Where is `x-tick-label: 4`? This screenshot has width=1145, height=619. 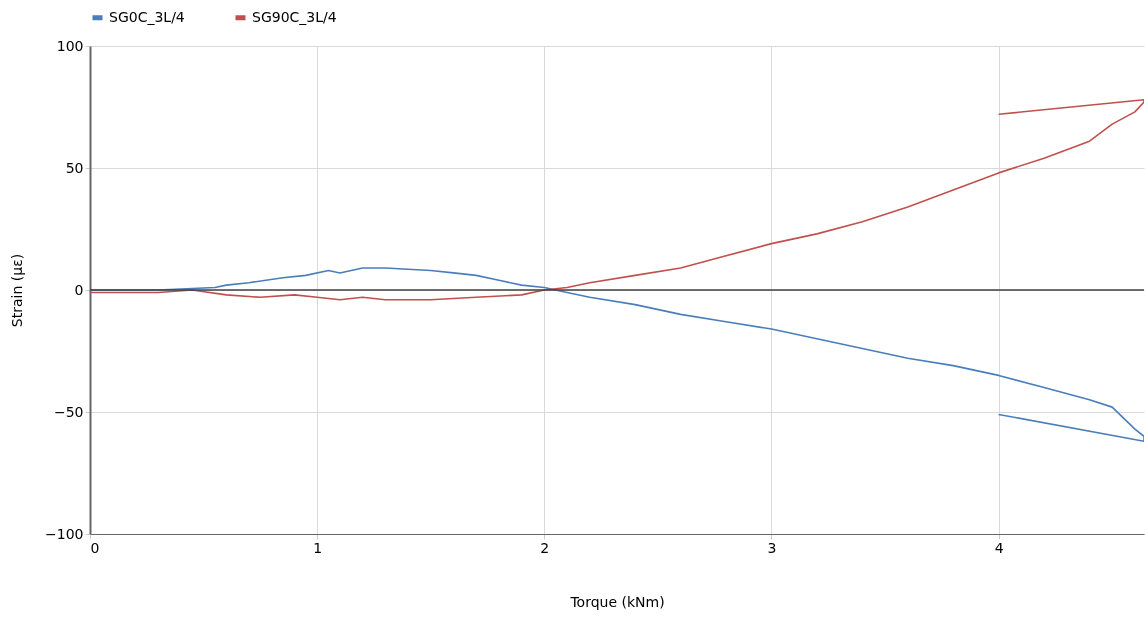 x-tick-label: 4 is located at coordinates (999, 547).